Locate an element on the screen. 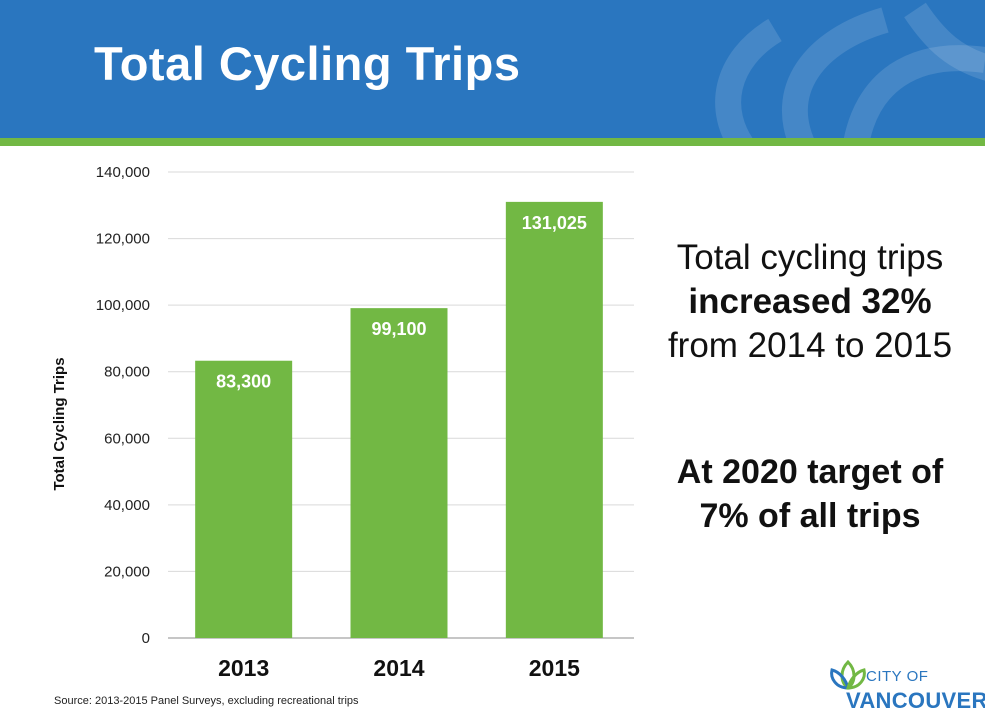 The height and width of the screenshot is (722, 985). y-axis-title: Total Cycling Trips is located at coordinates (59, 423).